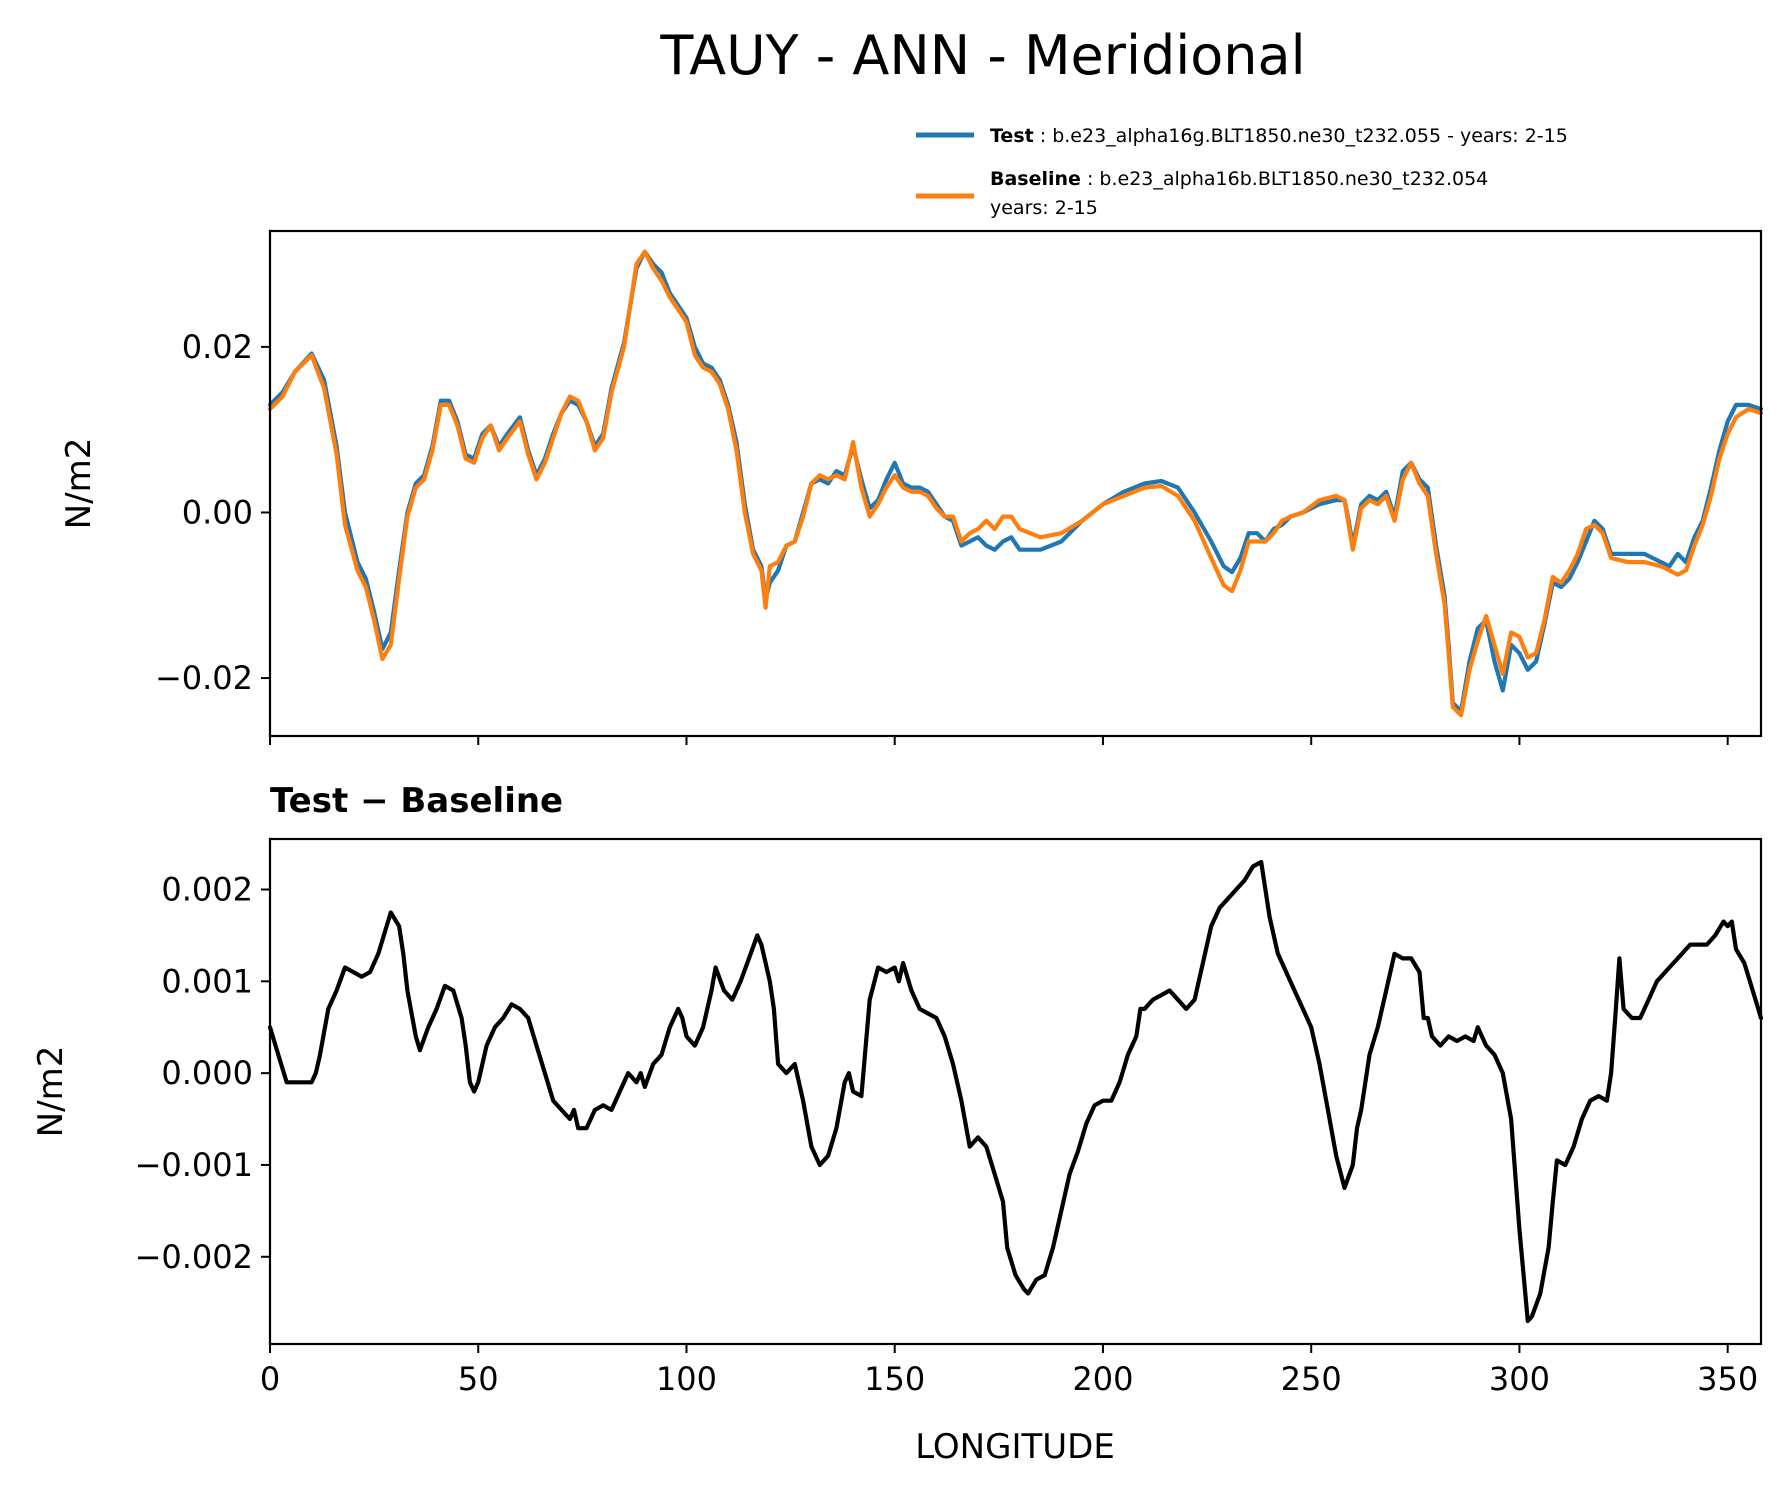 The image size is (1791, 1496). Describe the element at coordinates (1044, 208) in the screenshot. I see `legend-baseline-years: years: 2-15` at that location.